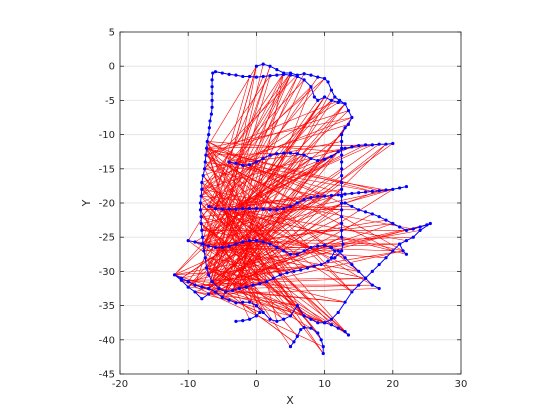 The image size is (560, 420). What do you see at coordinates (188, 384) in the screenshot?
I see `x-tick-label: -10` at bounding box center [188, 384].